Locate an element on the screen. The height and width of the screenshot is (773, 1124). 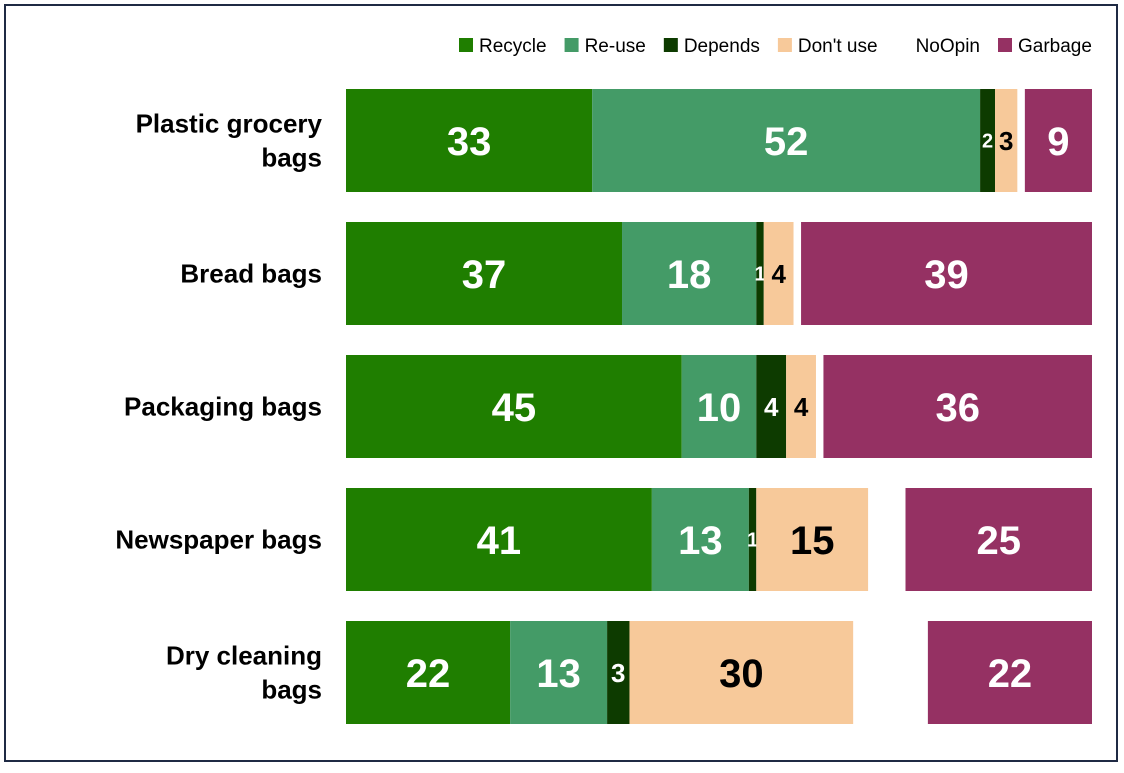
bar-noopin-dry-cleaning-bags is located at coordinates (890, 672).